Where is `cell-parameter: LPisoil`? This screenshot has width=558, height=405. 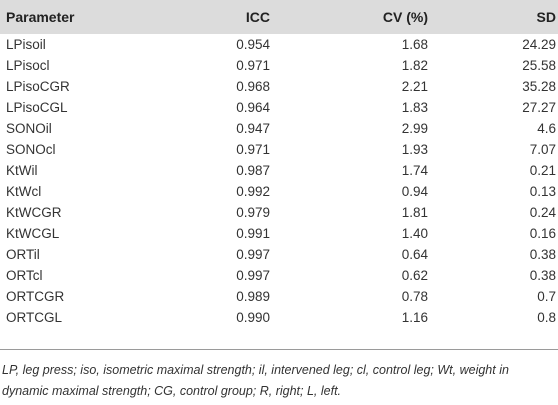
cell-parameter: LPisoil is located at coordinates (26, 44).